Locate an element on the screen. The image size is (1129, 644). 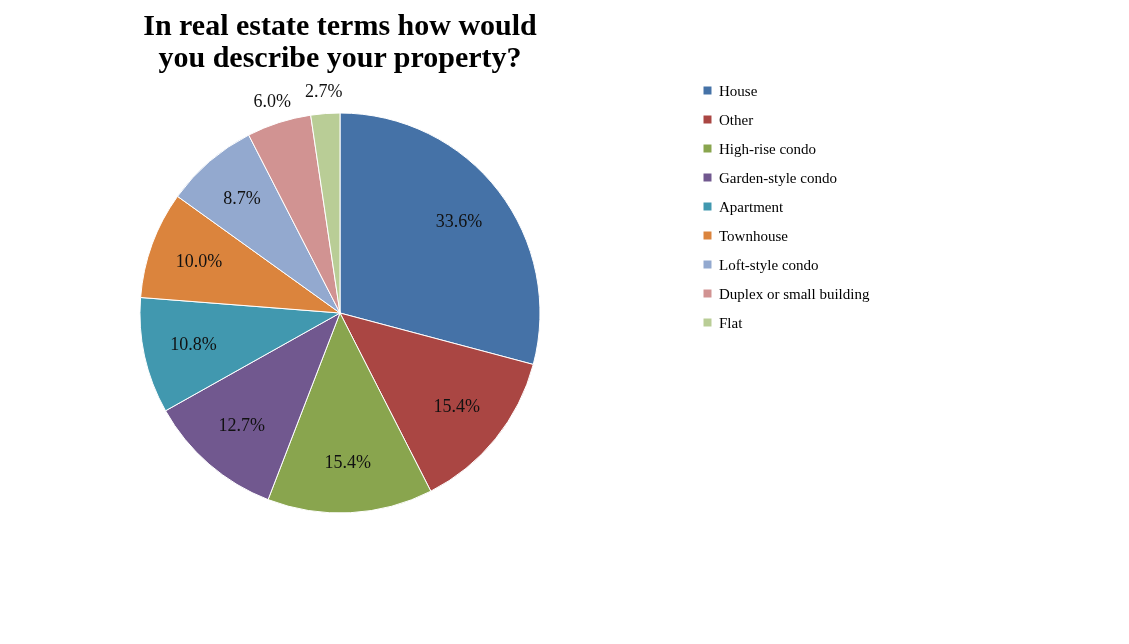
data-label: 33.6% is located at coordinates (459, 220).